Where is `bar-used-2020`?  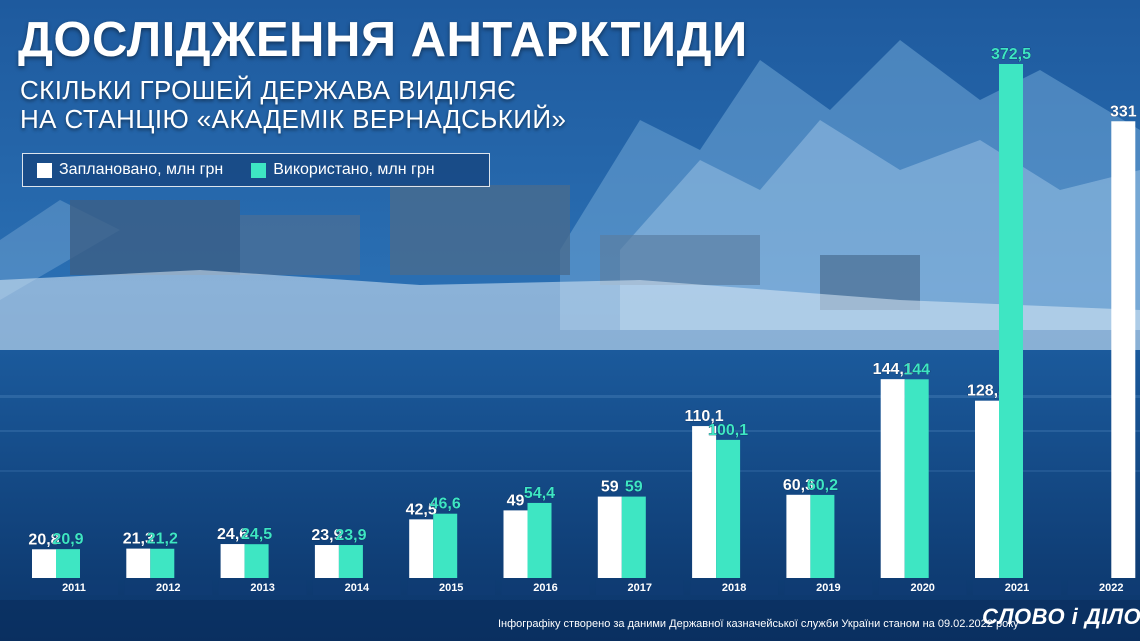 bar-used-2020 is located at coordinates (916, 478).